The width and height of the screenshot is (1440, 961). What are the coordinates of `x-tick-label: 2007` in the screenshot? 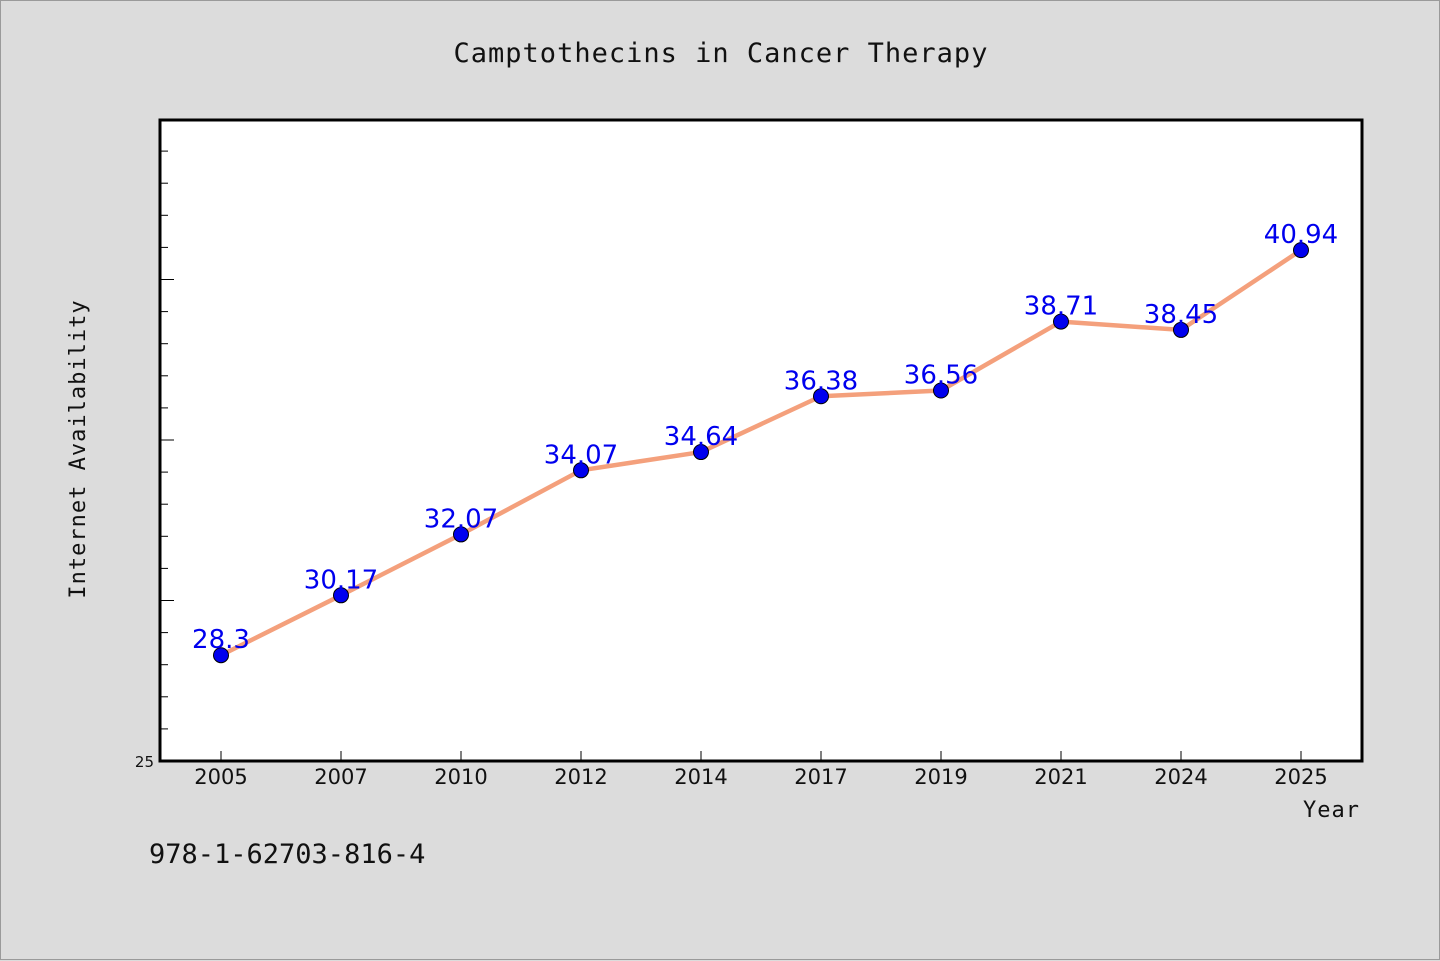 It's located at (340, 777).